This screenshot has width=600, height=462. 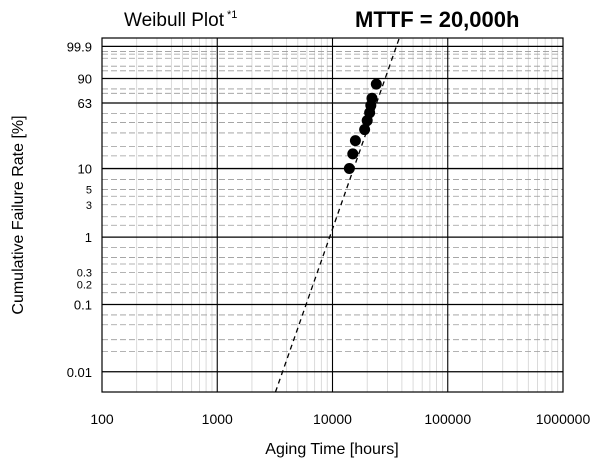 I want to click on x-tick-label: 100, so click(x=102, y=419).